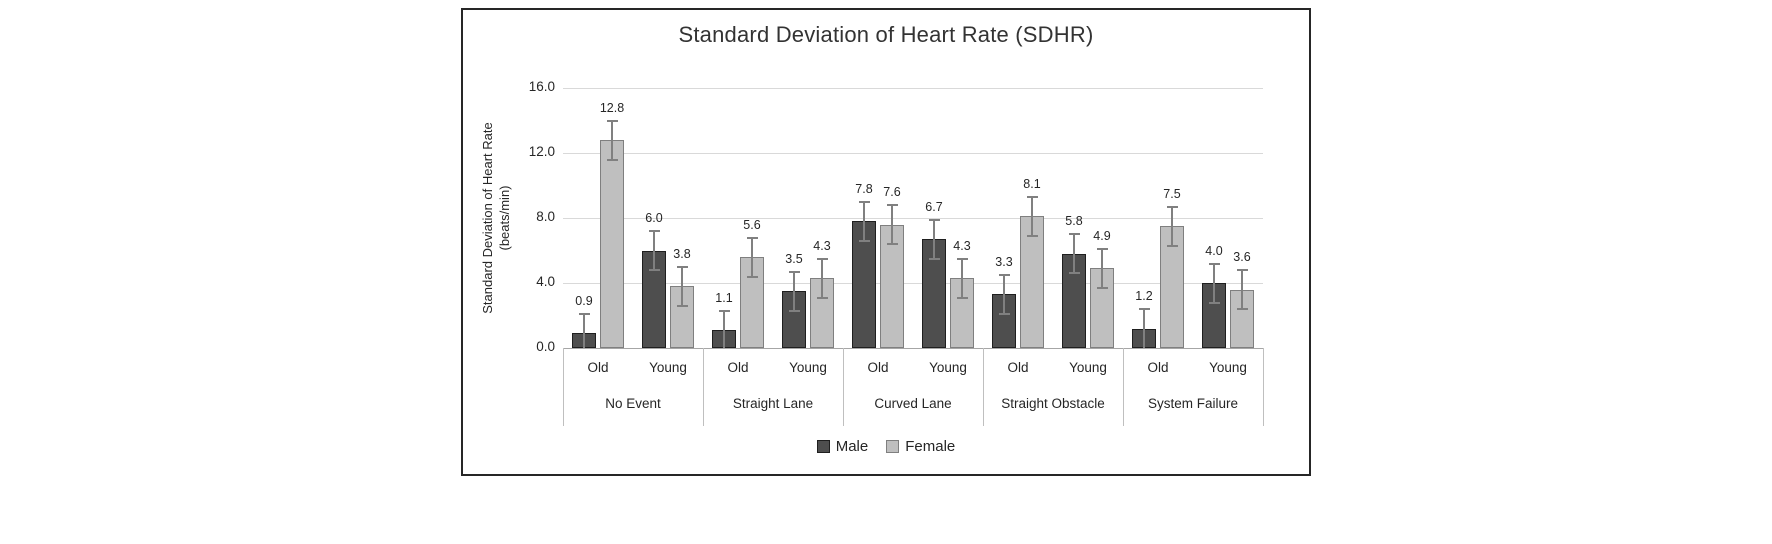  I want to click on bar-value-label: 1.2, so click(1144, 296).